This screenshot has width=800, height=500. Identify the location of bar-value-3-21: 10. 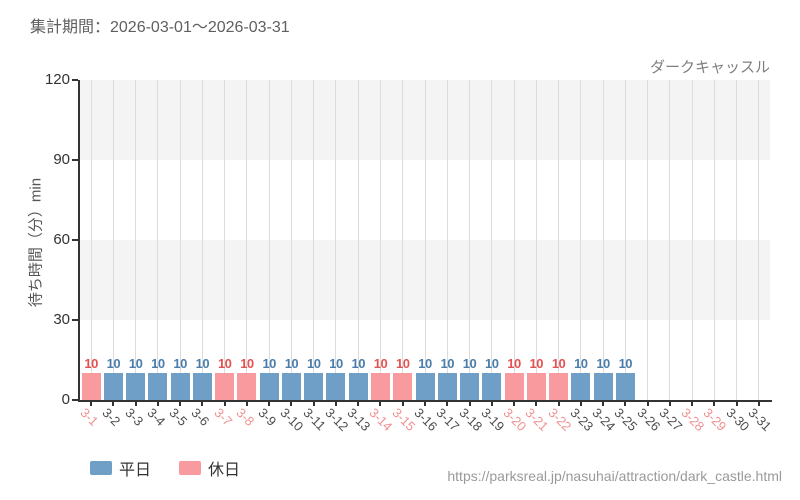
(536, 363).